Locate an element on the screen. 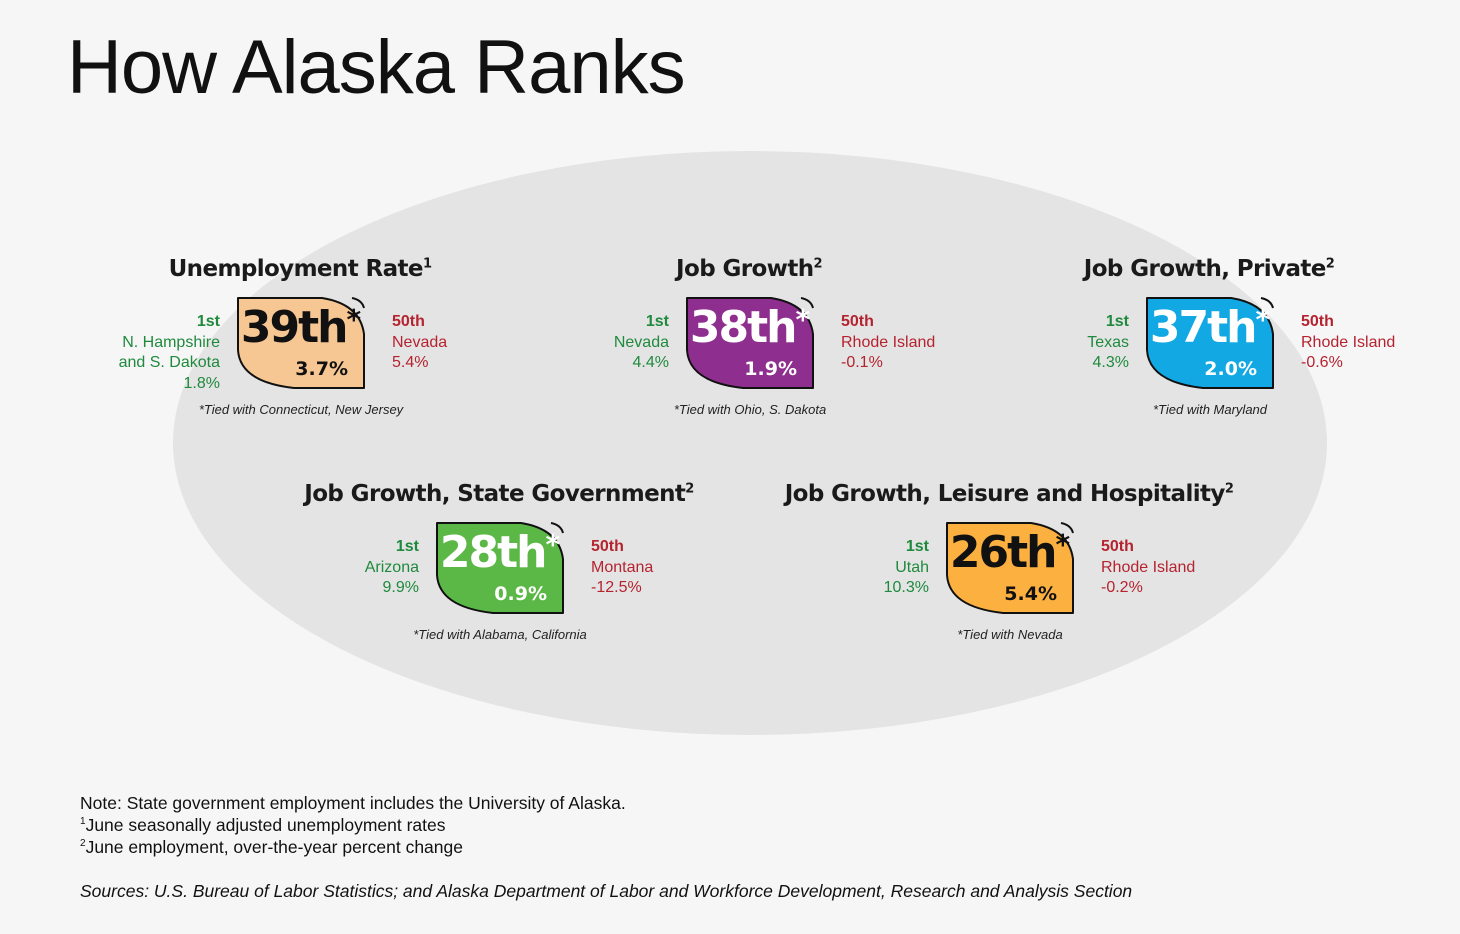 This screenshot has width=1460, height=934. rank-label: 38th* is located at coordinates (750, 328).